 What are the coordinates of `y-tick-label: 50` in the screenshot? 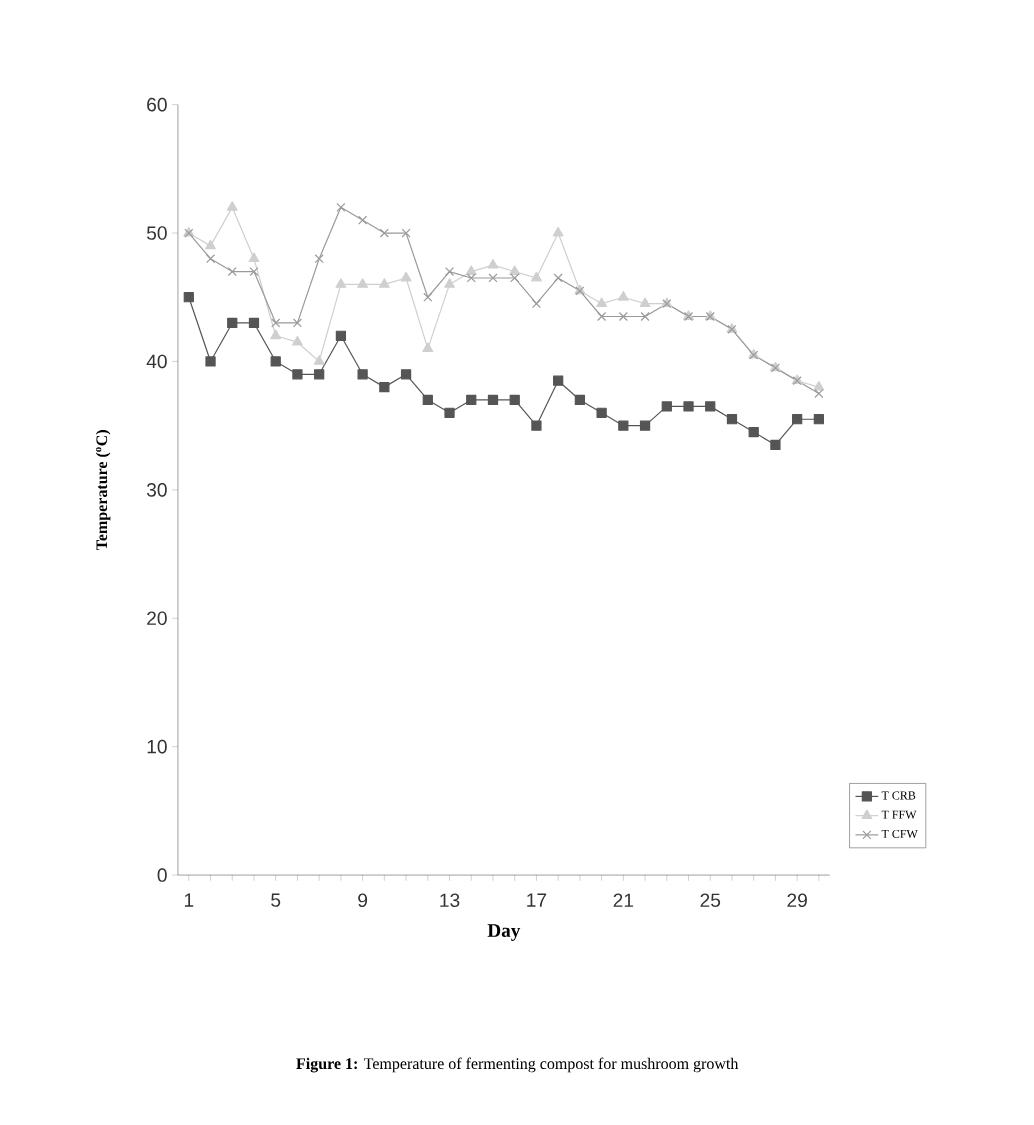 It's located at (156, 233).